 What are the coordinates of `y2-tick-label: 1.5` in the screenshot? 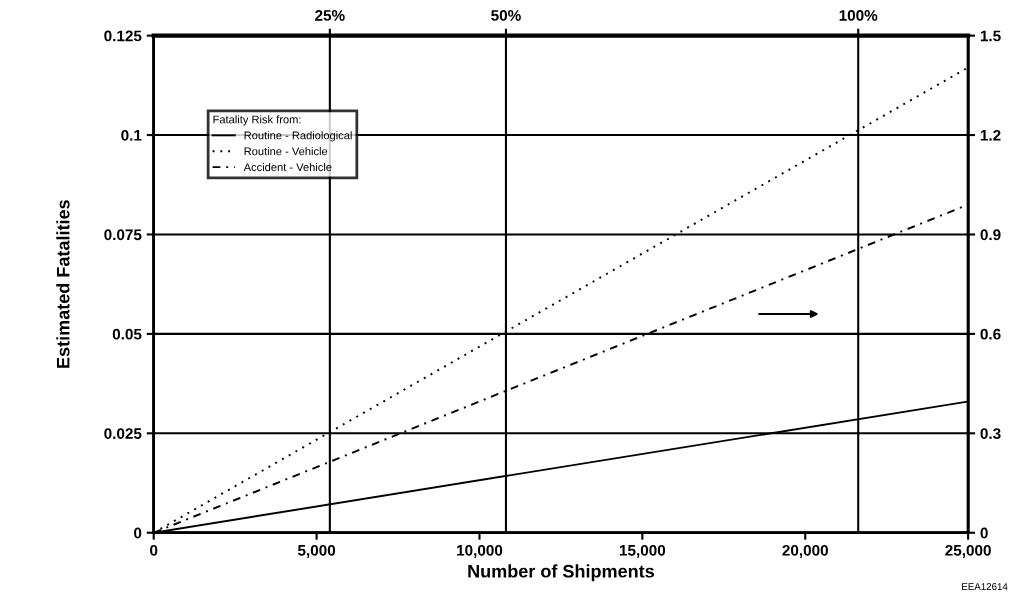 It's located at (990, 36).